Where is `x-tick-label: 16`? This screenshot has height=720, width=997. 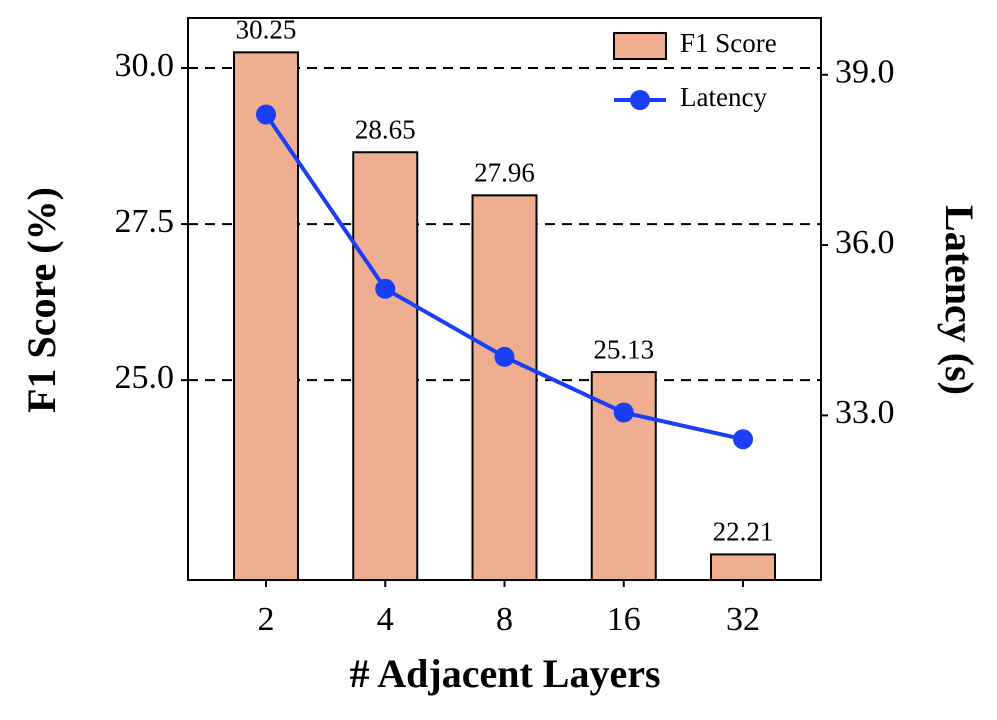
x-tick-label: 16 is located at coordinates (624, 619).